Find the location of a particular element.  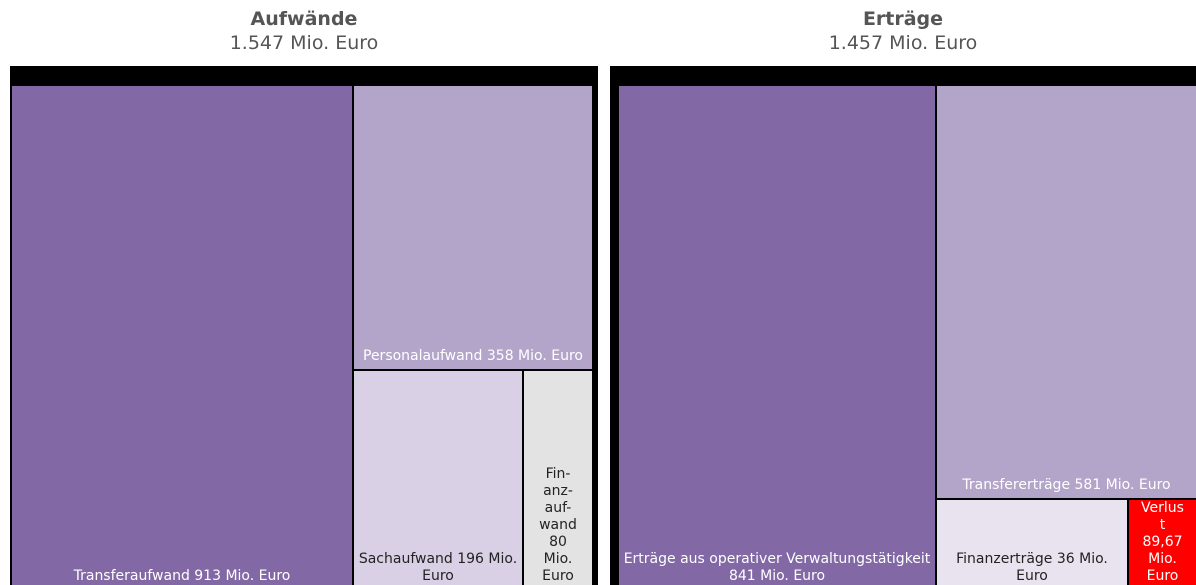

tile-label: Transferaufwand 913 Mio. Euro is located at coordinates (182, 576).